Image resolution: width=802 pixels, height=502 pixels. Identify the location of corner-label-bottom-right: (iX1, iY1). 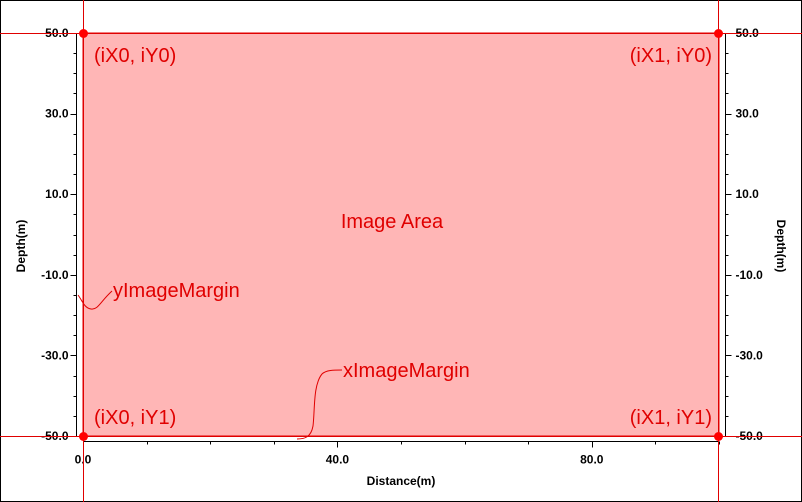
(671, 418).